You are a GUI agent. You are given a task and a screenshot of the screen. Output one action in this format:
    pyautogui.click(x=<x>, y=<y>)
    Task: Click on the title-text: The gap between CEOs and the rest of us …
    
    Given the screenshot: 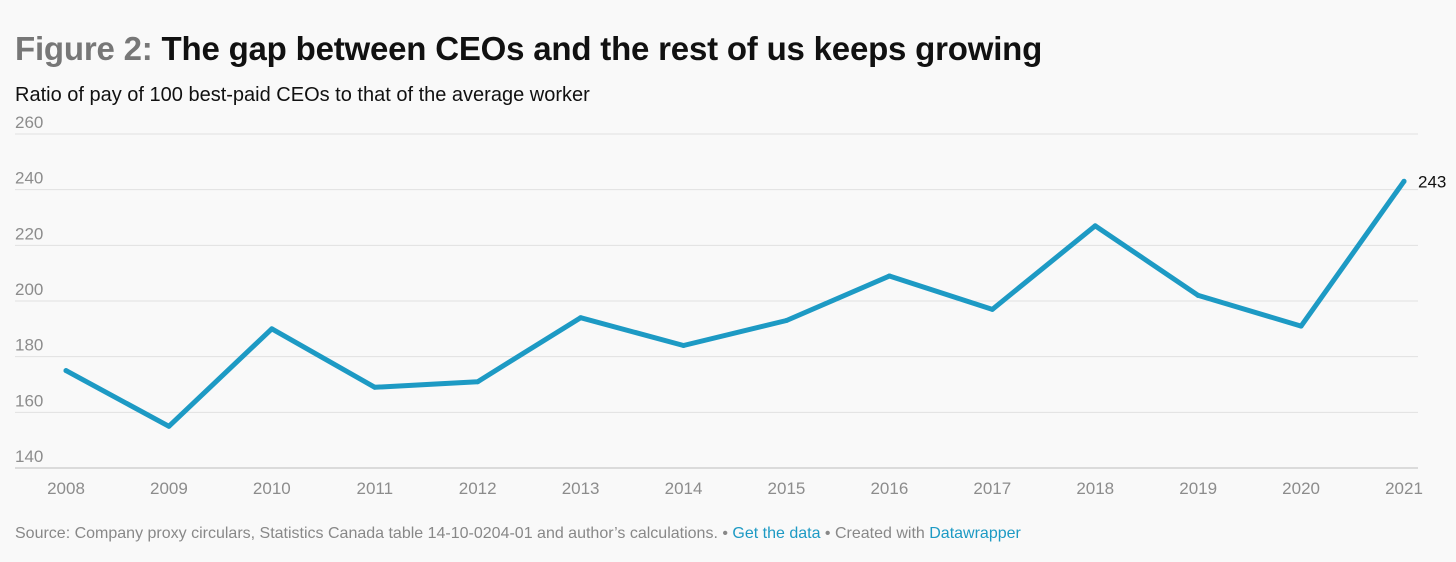 What is the action you would take?
    pyautogui.click(x=602, y=48)
    